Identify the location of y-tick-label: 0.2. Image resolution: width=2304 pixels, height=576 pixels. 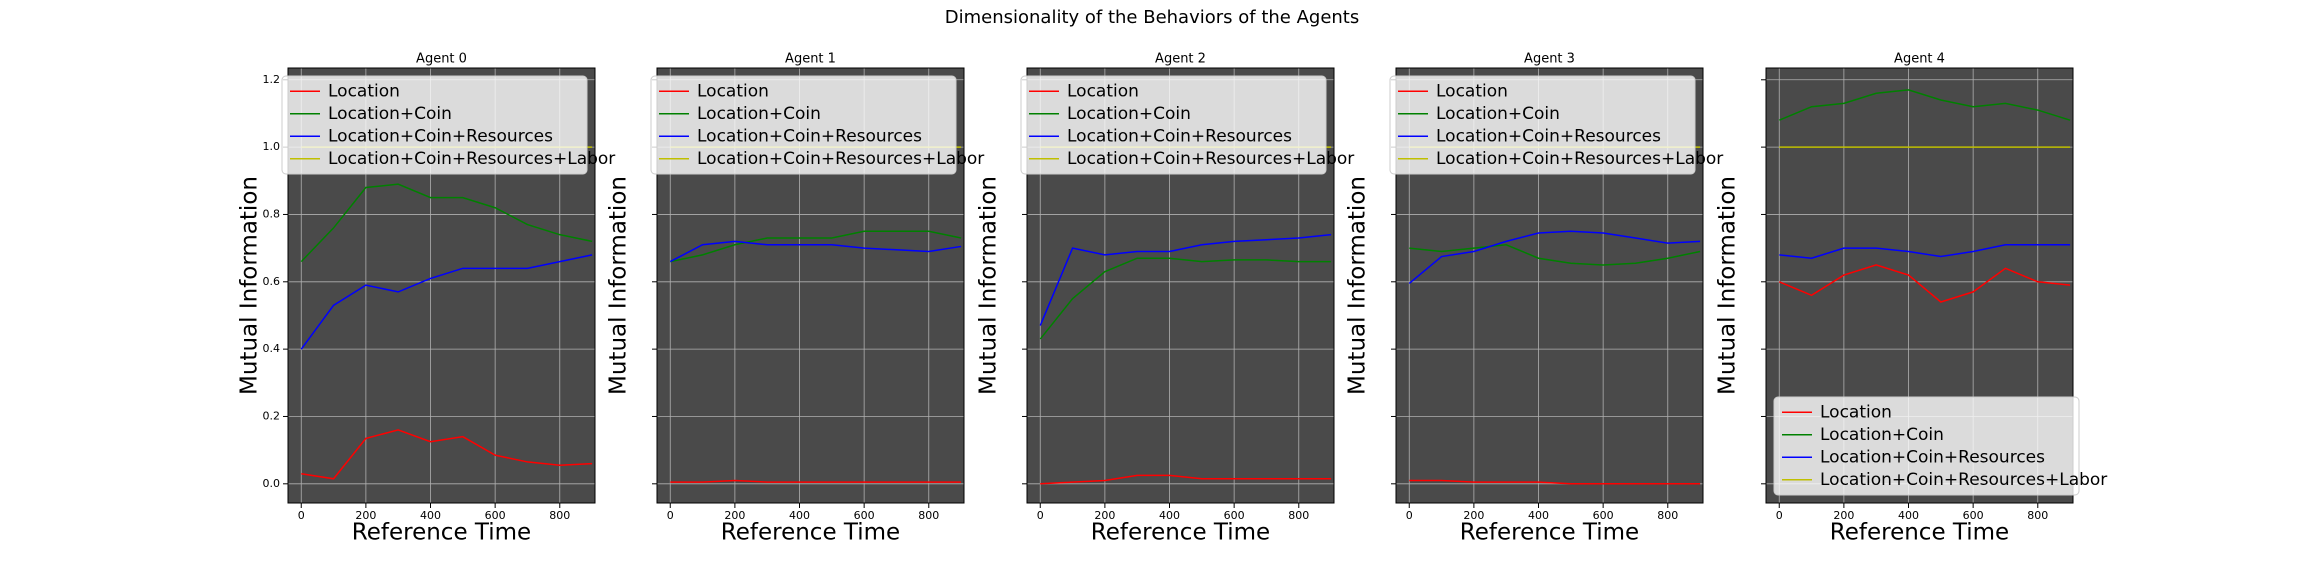
(272, 415).